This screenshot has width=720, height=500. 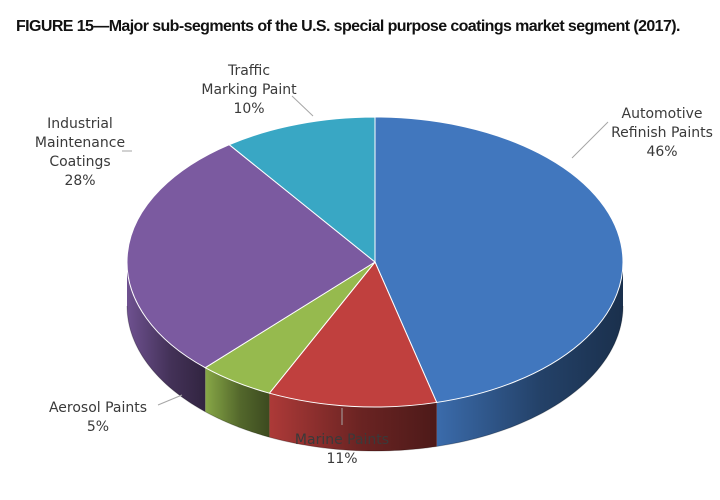 I want to click on data-label-traffic-marking-paint: Traffic Marking Paint 10%, so click(x=249, y=90).